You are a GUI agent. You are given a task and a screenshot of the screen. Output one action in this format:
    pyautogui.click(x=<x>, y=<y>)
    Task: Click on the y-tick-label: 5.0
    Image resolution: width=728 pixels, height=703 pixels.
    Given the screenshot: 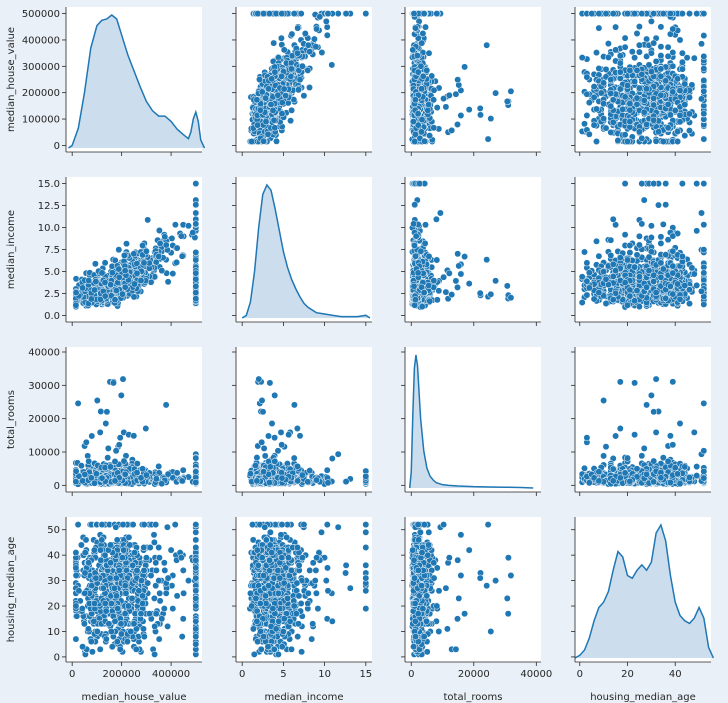 What is the action you would take?
    pyautogui.click(x=52, y=272)
    